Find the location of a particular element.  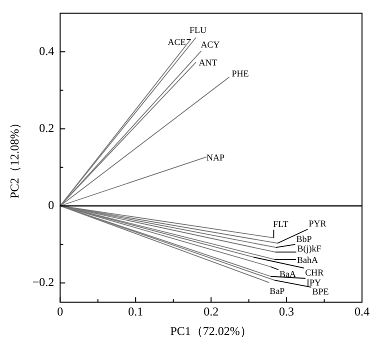

text: IPY is located at coordinates (314, 283).